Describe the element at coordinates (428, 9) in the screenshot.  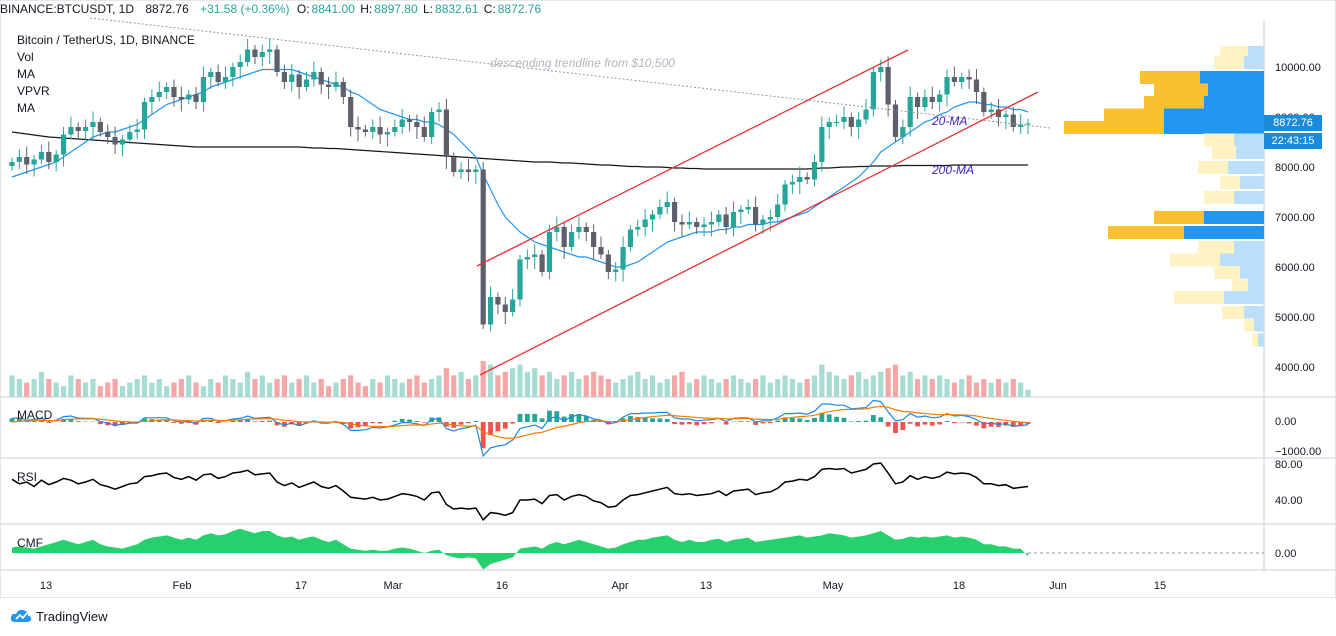
I see `low-label: L:` at that location.